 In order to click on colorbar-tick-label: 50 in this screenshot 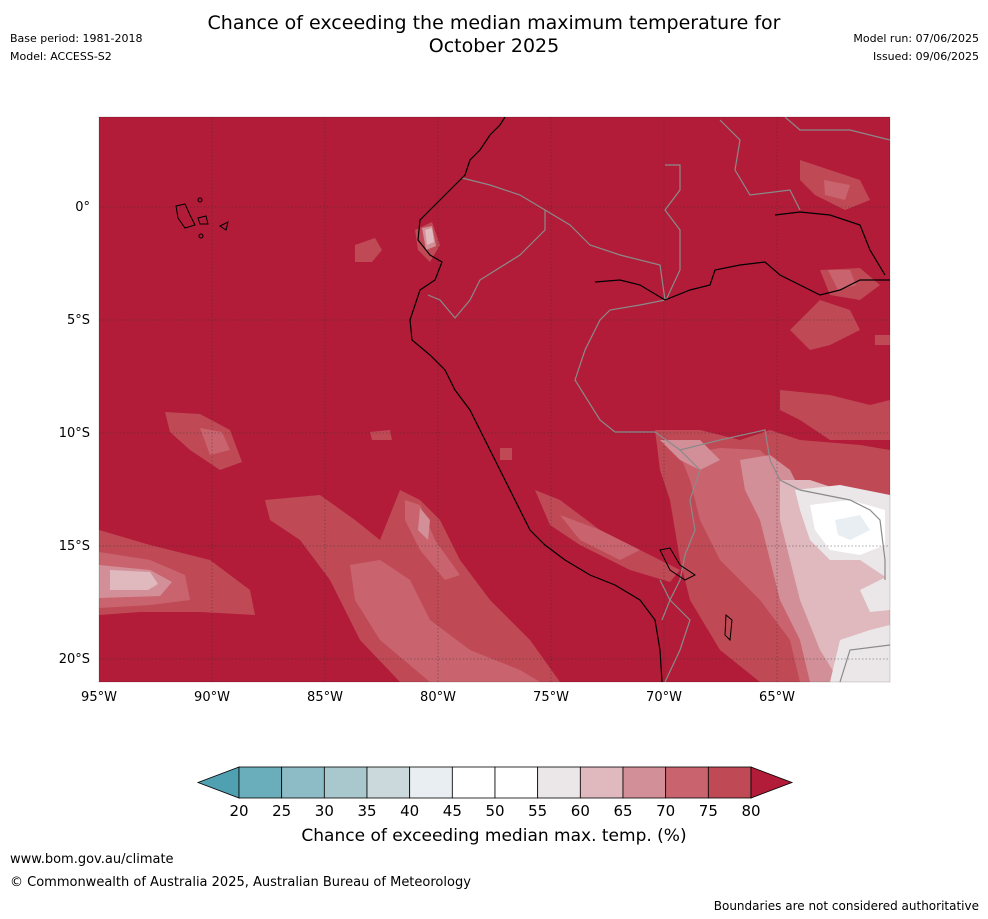, I will do `click(494, 811)`.